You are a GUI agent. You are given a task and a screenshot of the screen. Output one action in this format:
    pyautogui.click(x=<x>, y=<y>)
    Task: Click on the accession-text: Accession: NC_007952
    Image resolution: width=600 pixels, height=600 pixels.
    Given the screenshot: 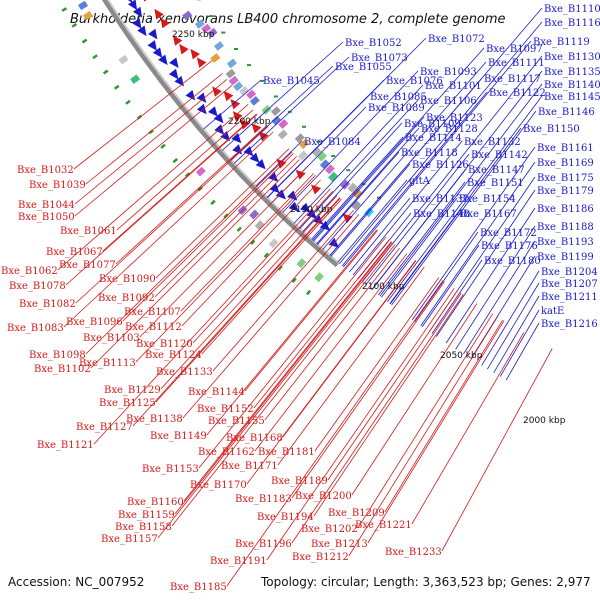 What is the action you would take?
    pyautogui.click(x=76, y=582)
    